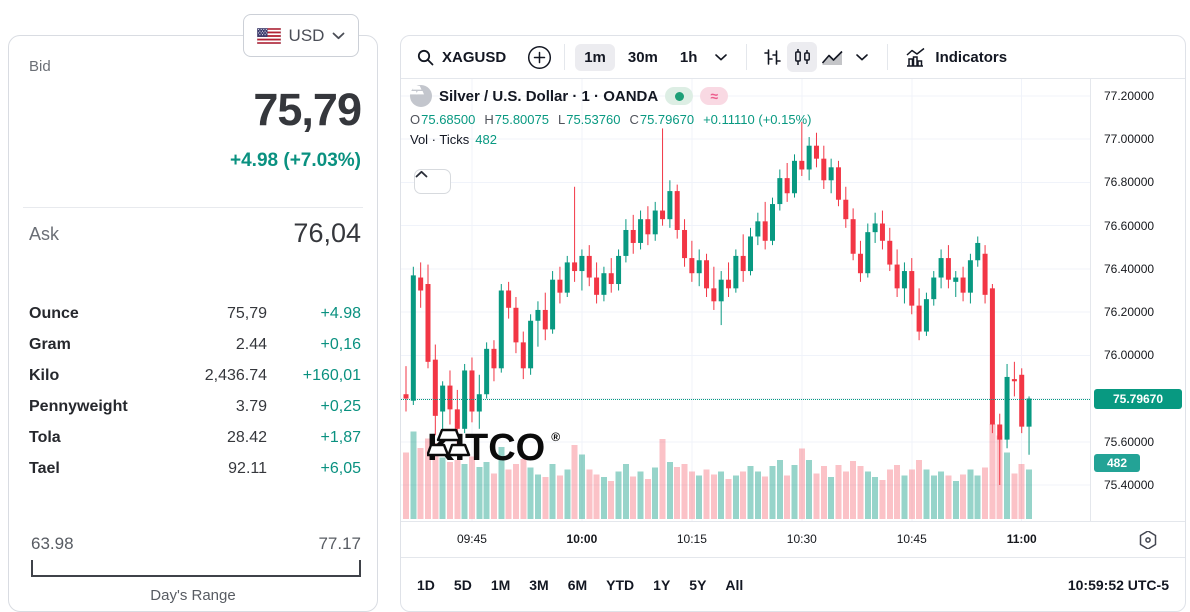  Describe the element at coordinates (50, 344) in the screenshot. I see `conversion-unit-label: Gram` at that location.